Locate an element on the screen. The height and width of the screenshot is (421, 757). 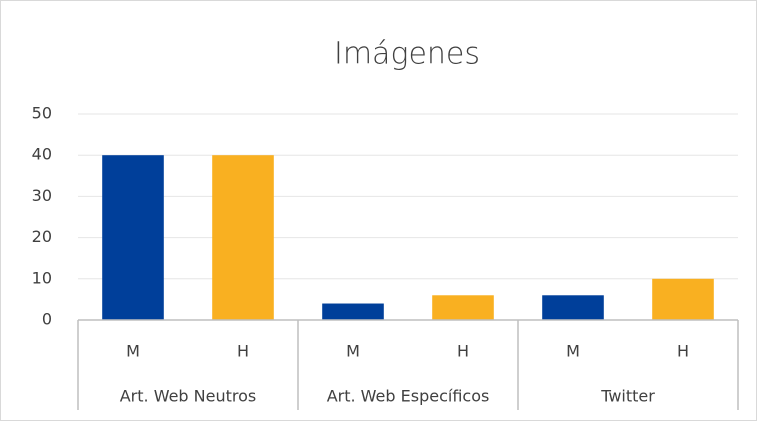
y-tick-label: 50 is located at coordinates (42, 113).